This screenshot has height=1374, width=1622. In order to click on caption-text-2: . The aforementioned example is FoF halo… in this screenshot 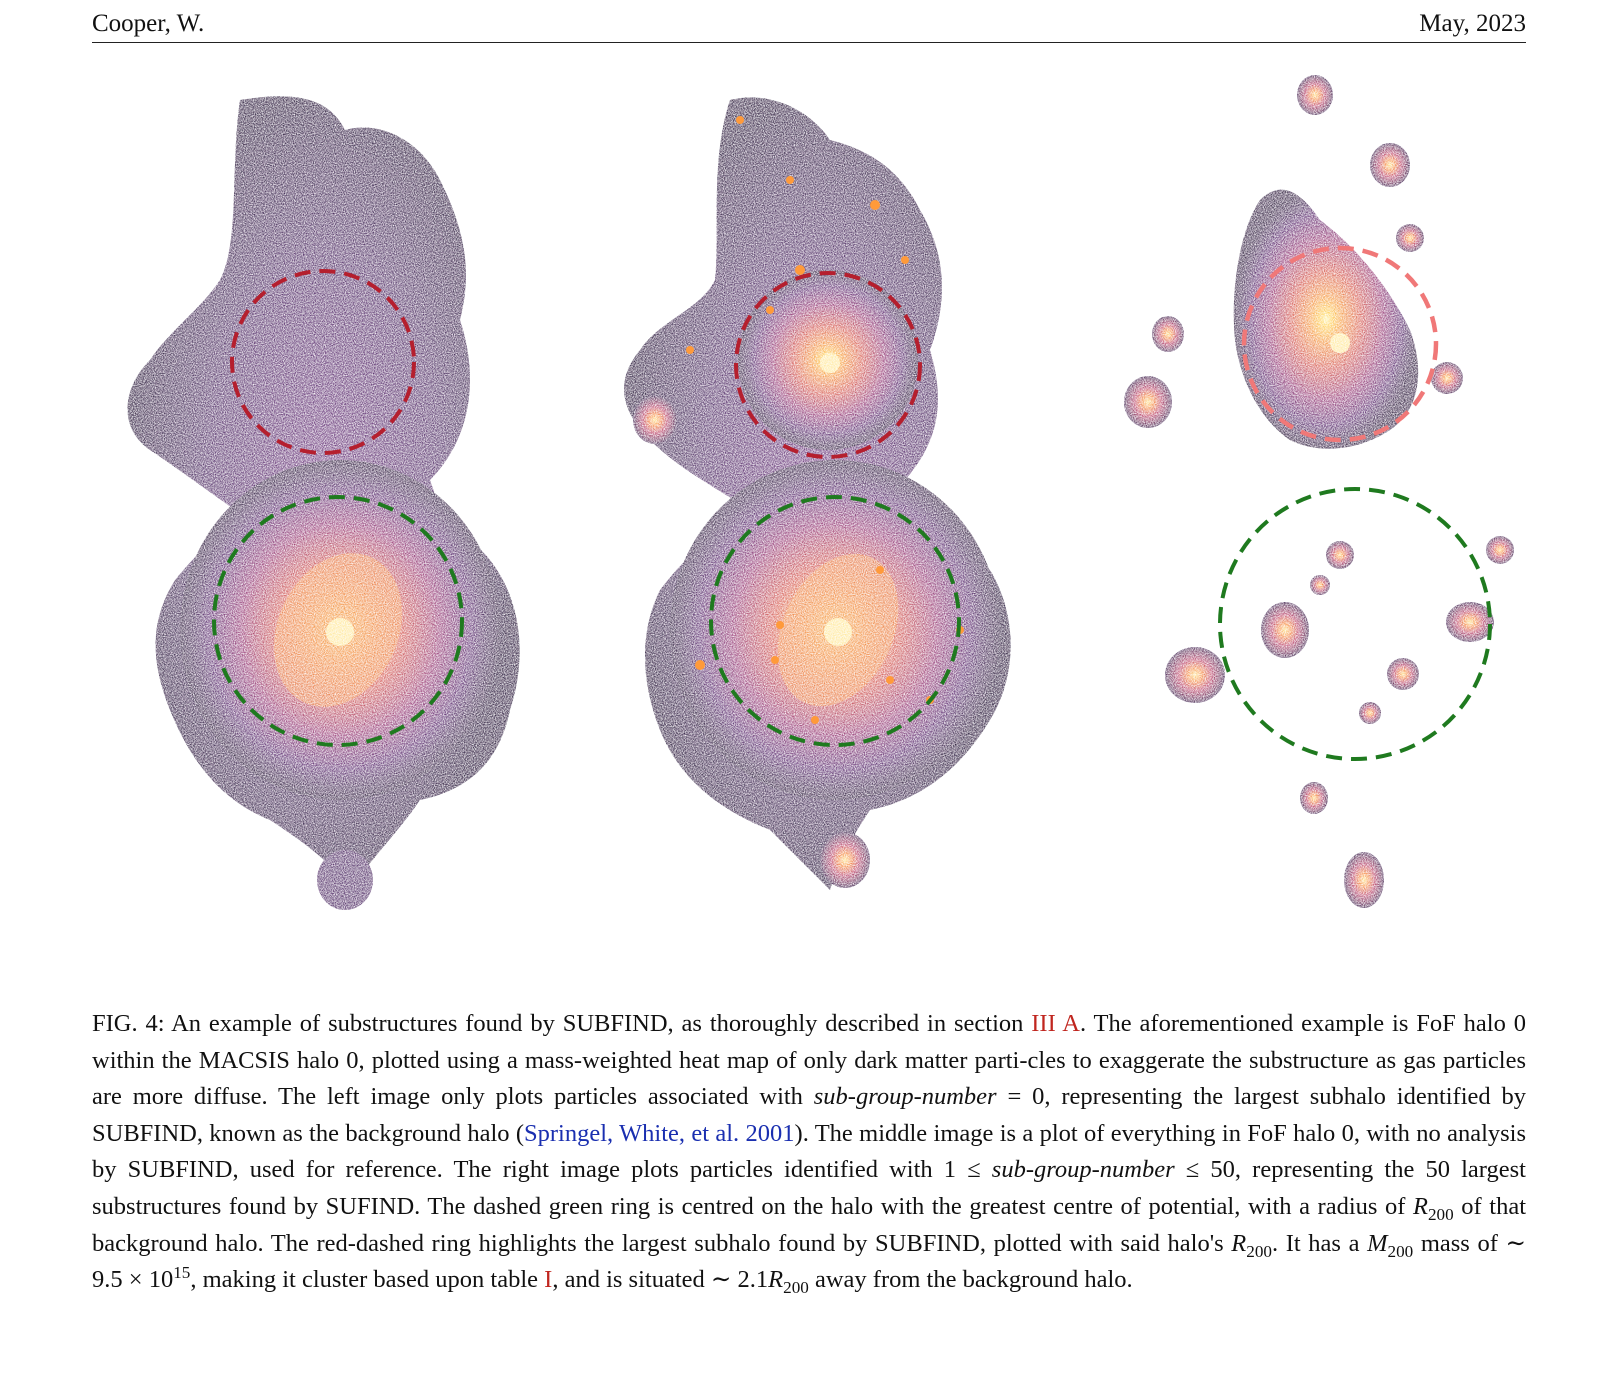, I will do `click(809, 1060)`.